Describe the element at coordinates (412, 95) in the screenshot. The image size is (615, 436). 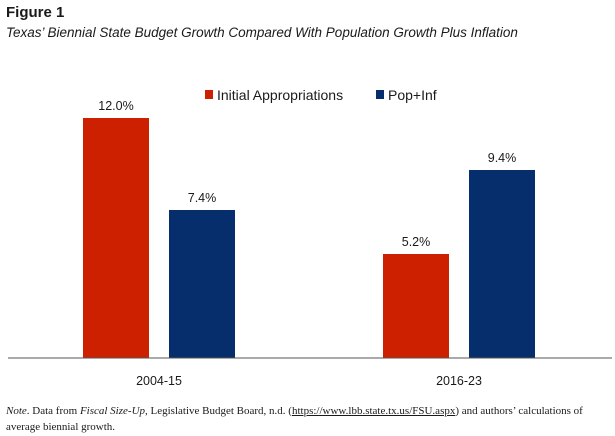
I see `legend-label-popinf: Pop+Inf` at that location.